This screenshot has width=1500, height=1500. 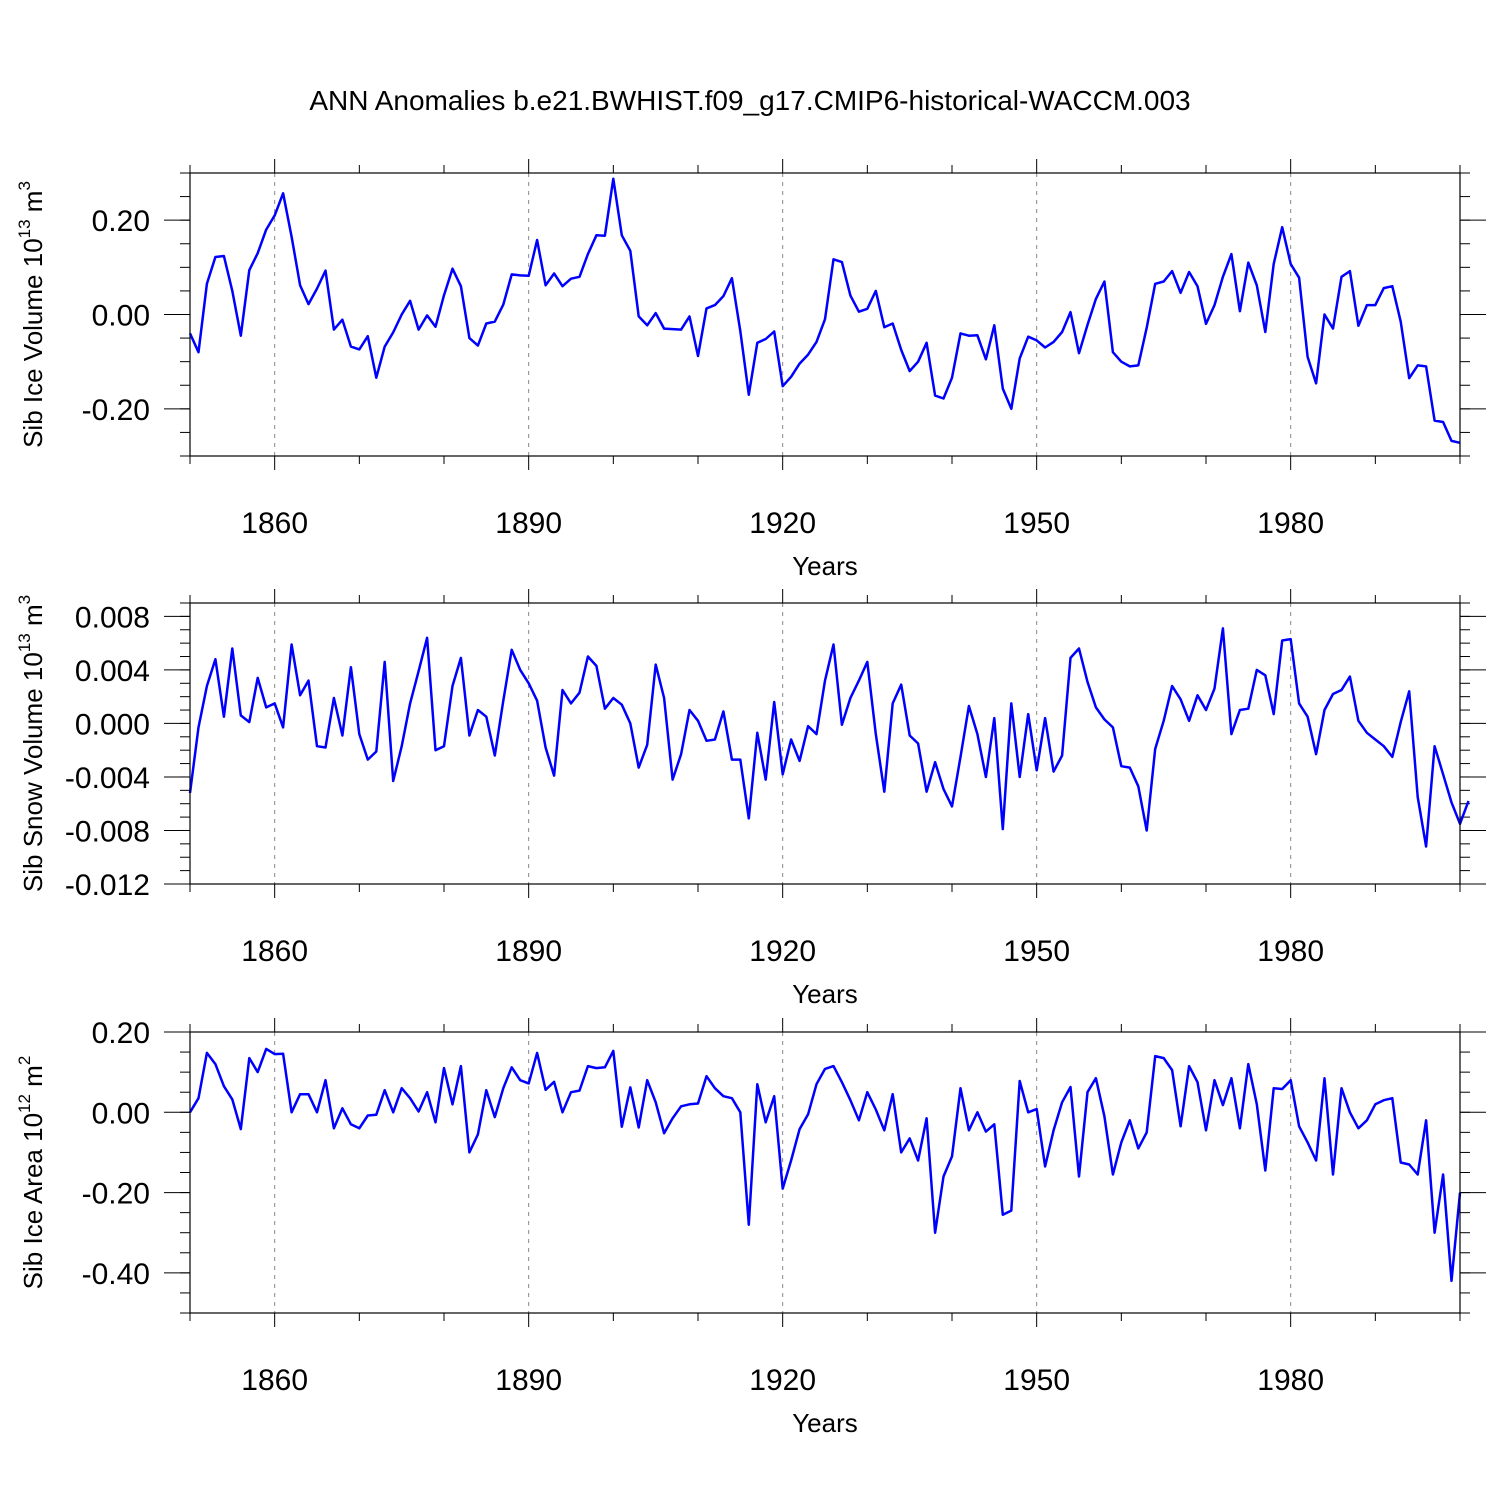 I want to click on y-axis-title-part: Sib Ice Volume 10, so click(x=33, y=343).